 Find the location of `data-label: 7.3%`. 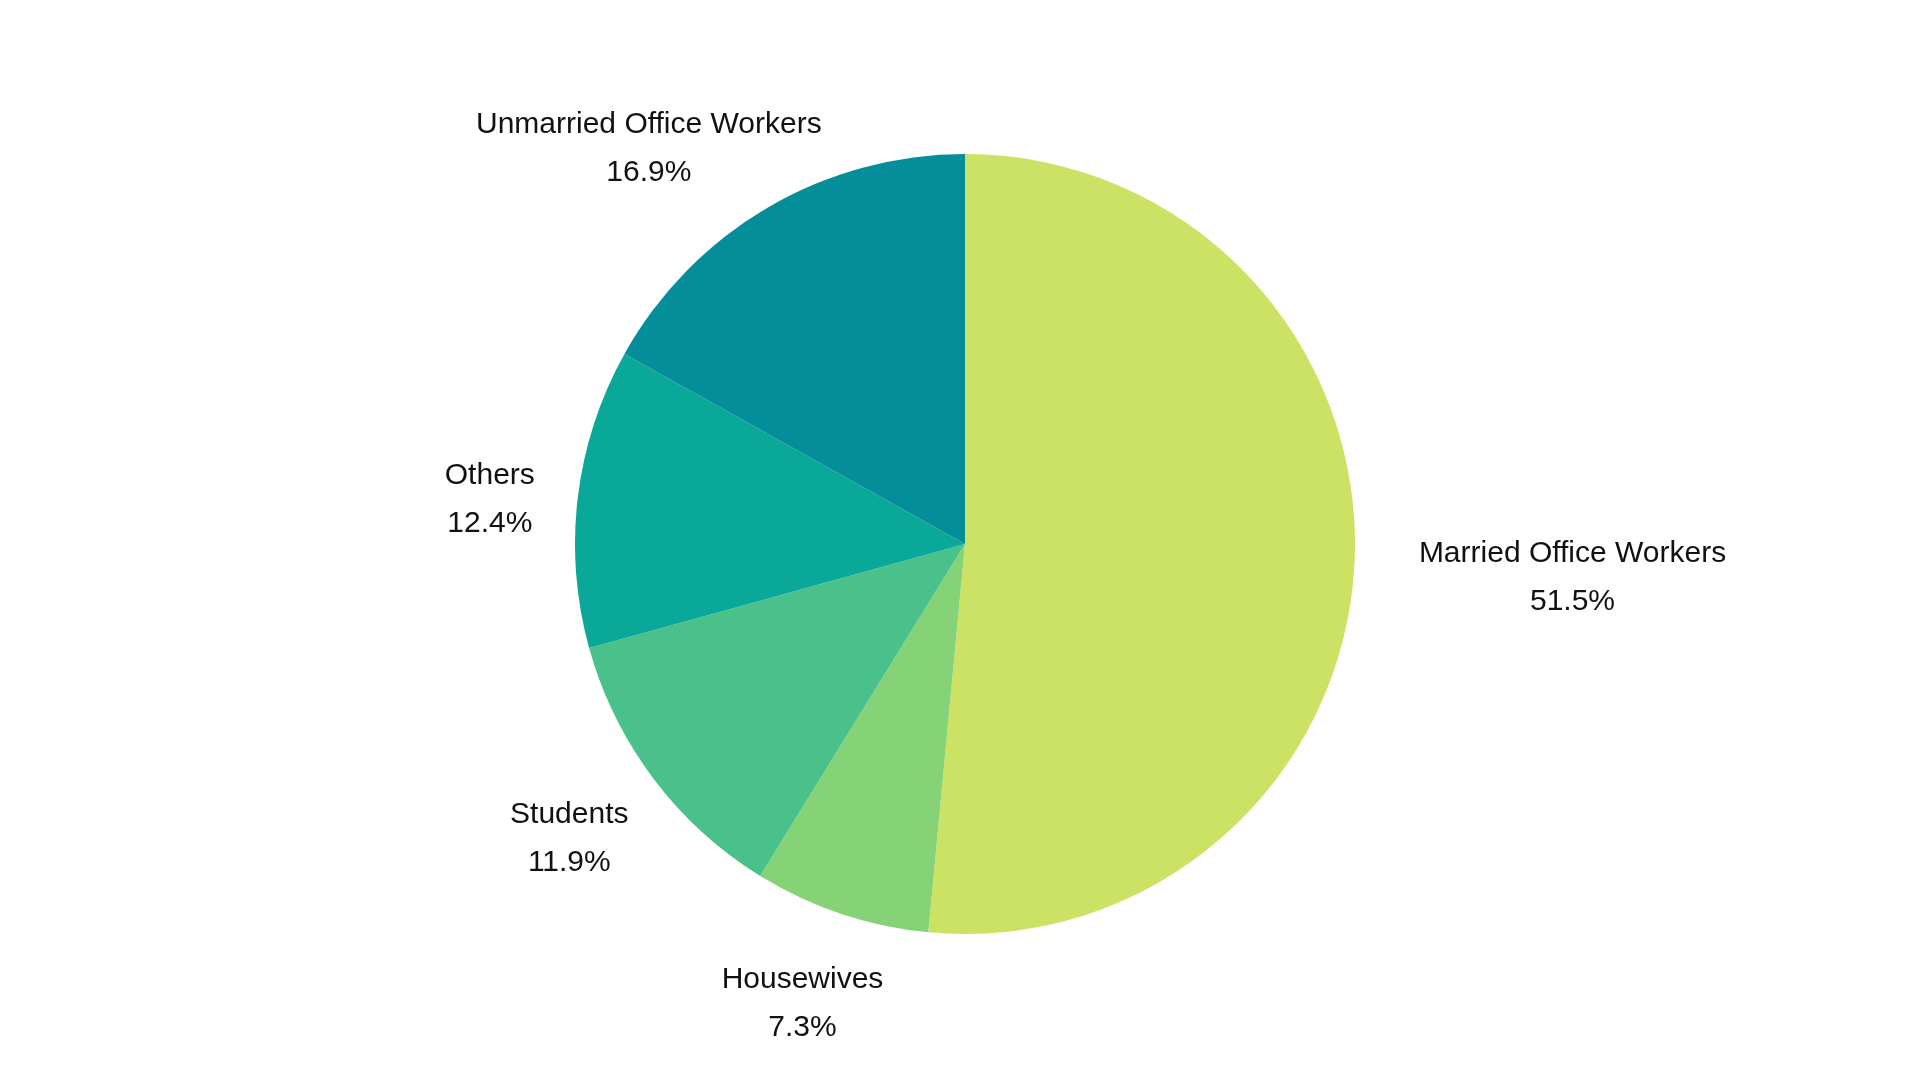

data-label: 7.3% is located at coordinates (802, 1025).